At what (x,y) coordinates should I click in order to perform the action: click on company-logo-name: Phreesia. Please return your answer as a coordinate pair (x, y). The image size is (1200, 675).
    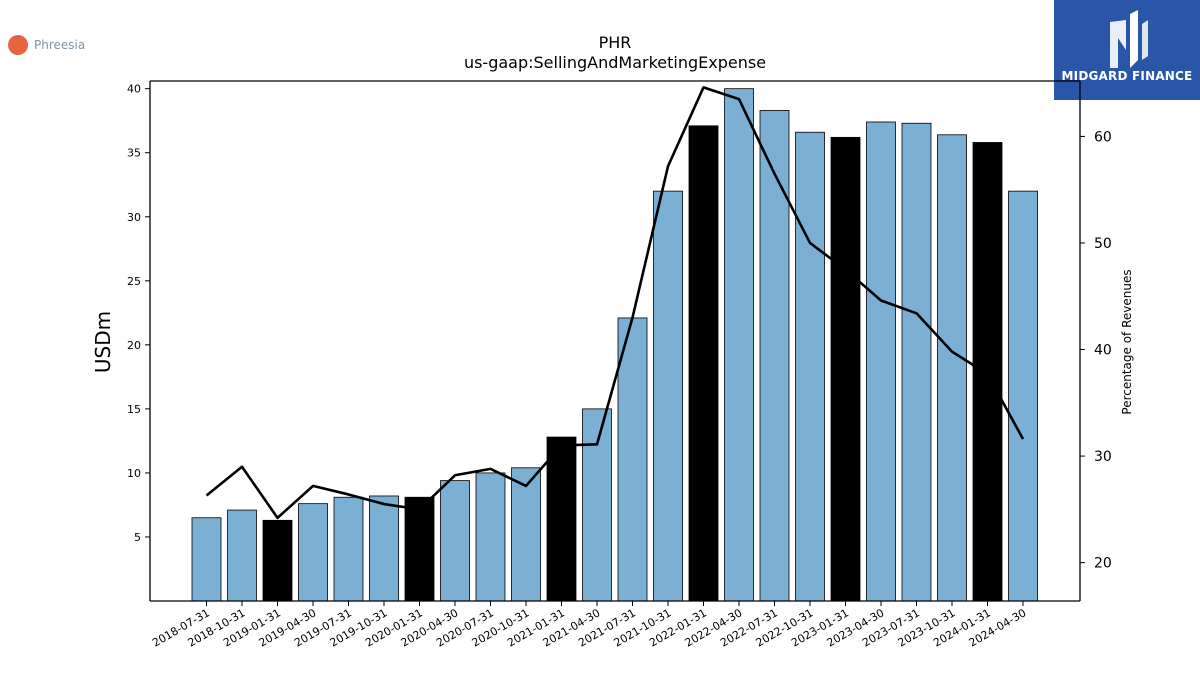
    Looking at the image, I should click on (60, 45).